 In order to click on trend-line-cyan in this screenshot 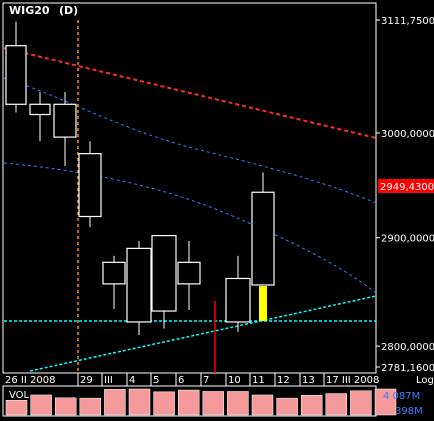, I will do `click(203, 333)`.